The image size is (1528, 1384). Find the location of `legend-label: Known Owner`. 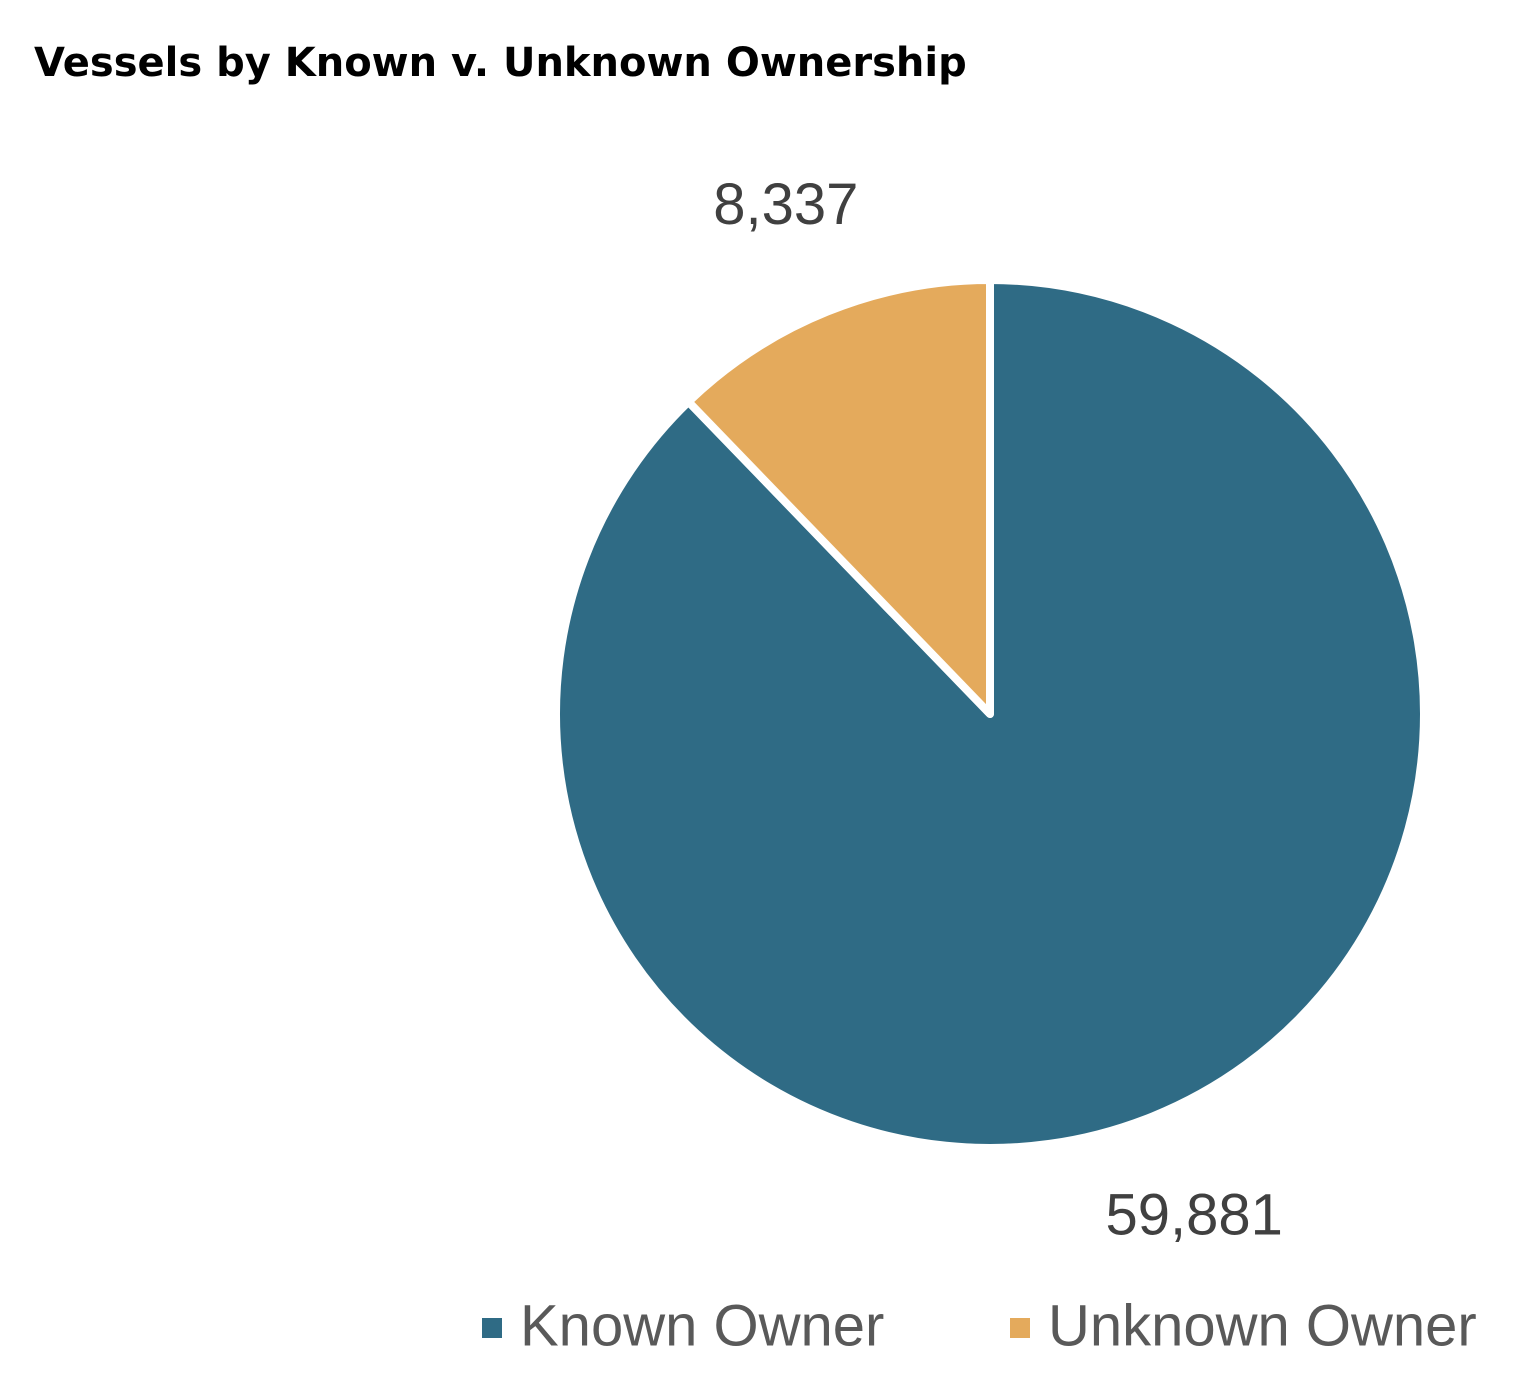

legend-label: Known Owner is located at coordinates (702, 1325).